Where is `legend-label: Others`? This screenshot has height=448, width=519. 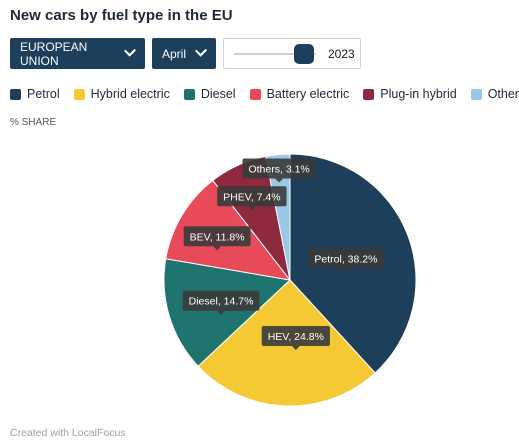
legend-label: Others is located at coordinates (503, 94).